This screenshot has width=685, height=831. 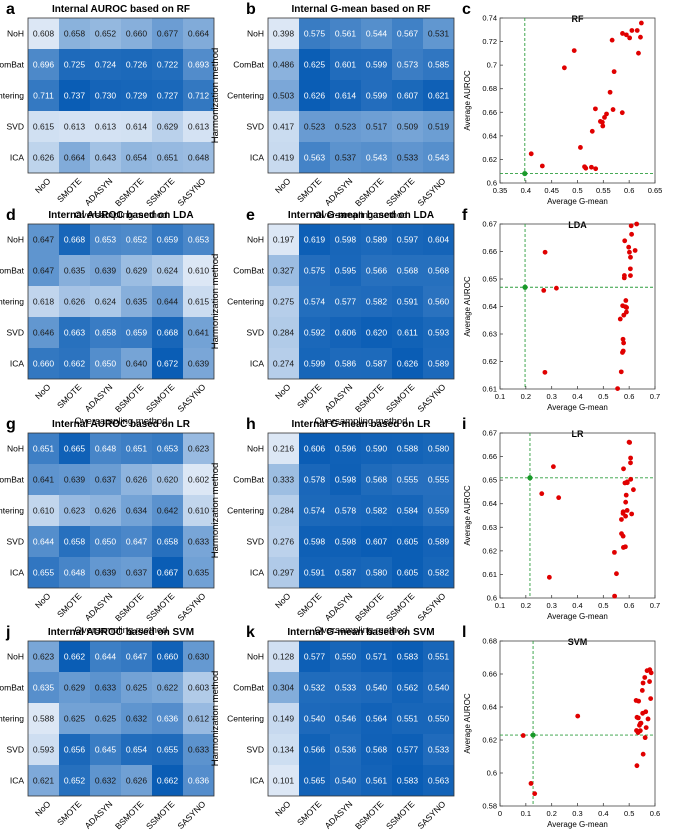 What do you see at coordinates (44, 449) in the screenshot?
I see `cell-value: 0.651` at bounding box center [44, 449].